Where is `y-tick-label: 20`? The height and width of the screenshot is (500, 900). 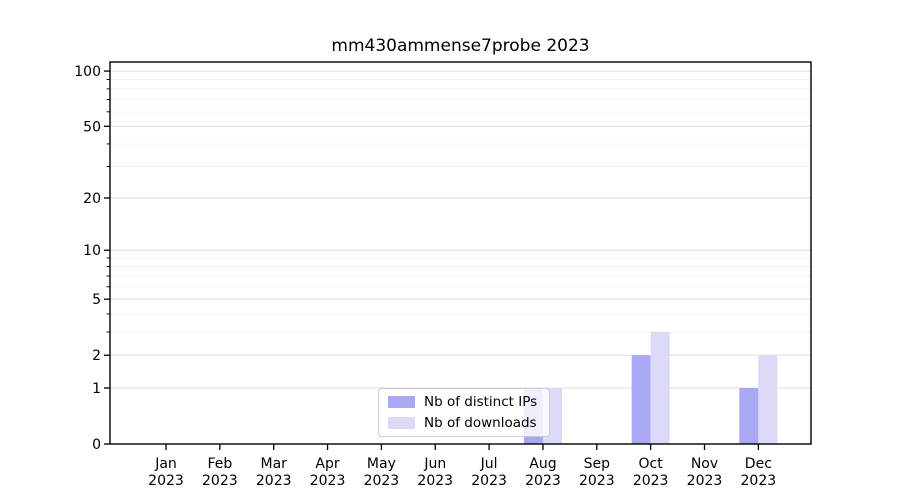 y-tick-label: 20 is located at coordinates (92, 199).